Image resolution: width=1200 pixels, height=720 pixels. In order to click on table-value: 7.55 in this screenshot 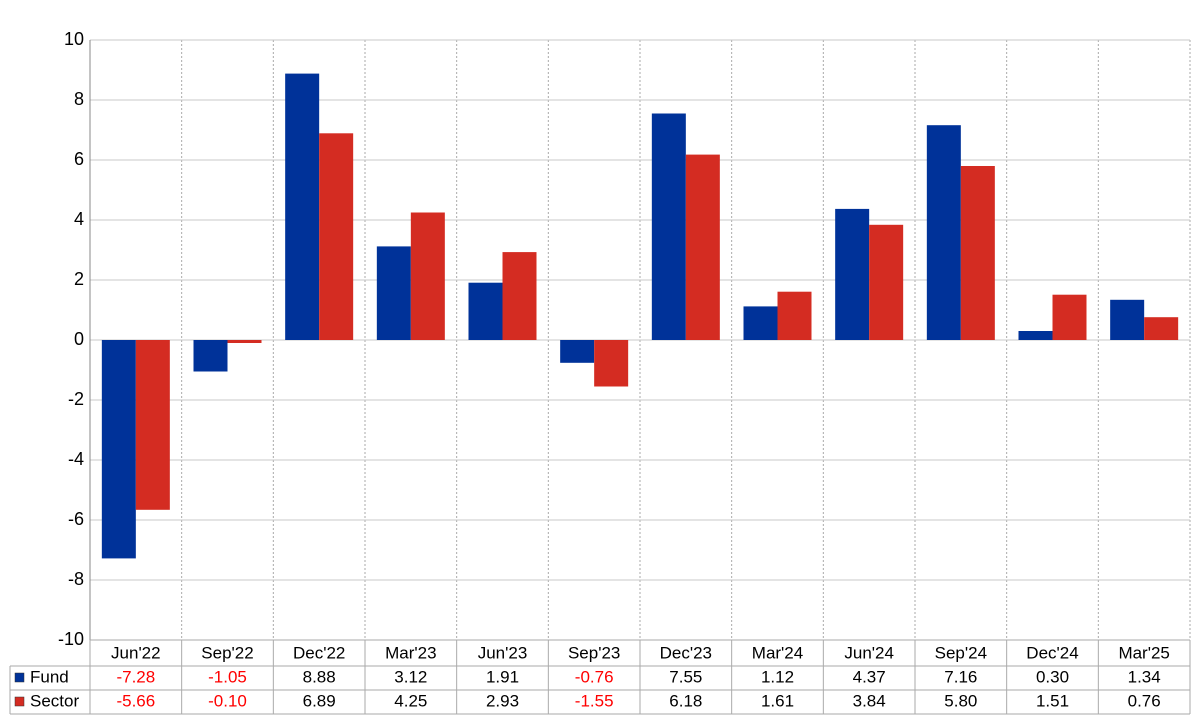, I will do `click(685, 676)`.